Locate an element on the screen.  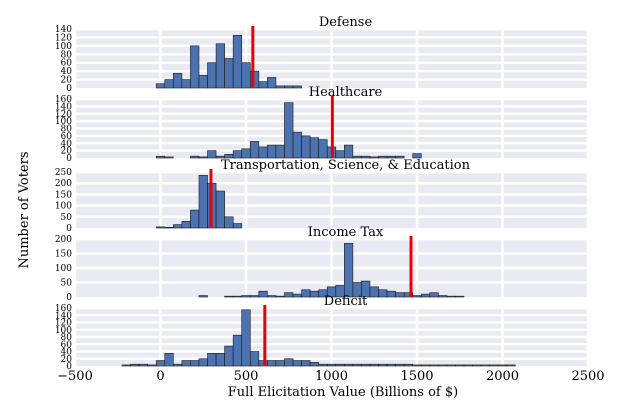
y-tick-label: 50 is located at coordinates (67, 218).